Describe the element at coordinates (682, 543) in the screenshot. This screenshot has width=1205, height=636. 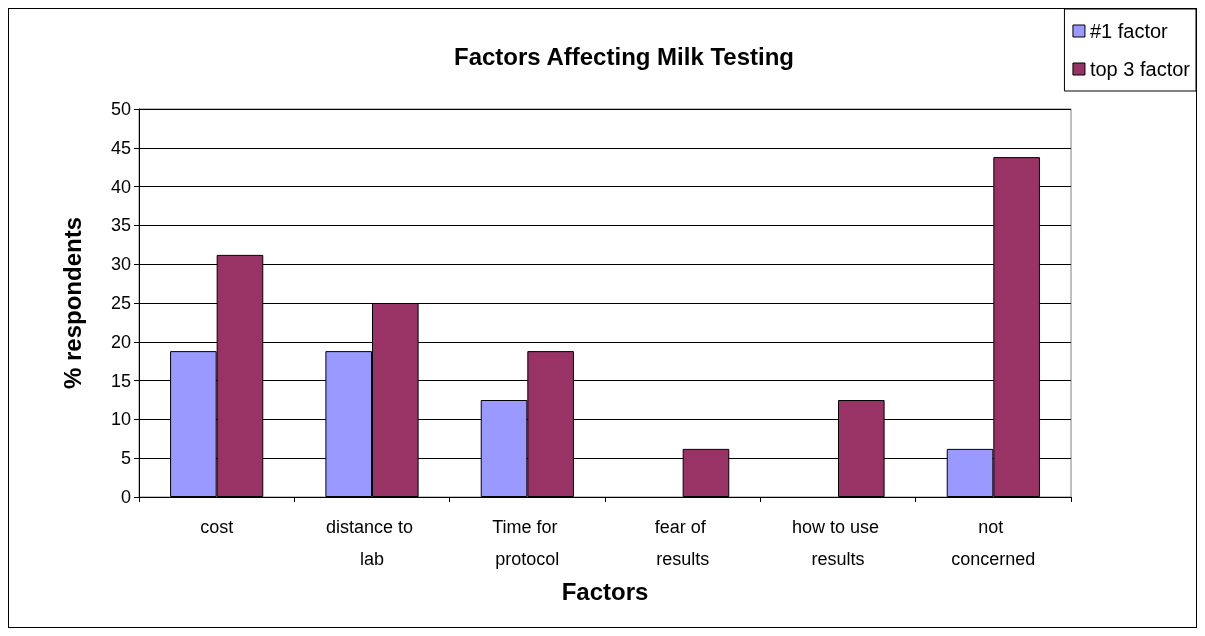
I see `x-tick-label: fear of results` at that location.